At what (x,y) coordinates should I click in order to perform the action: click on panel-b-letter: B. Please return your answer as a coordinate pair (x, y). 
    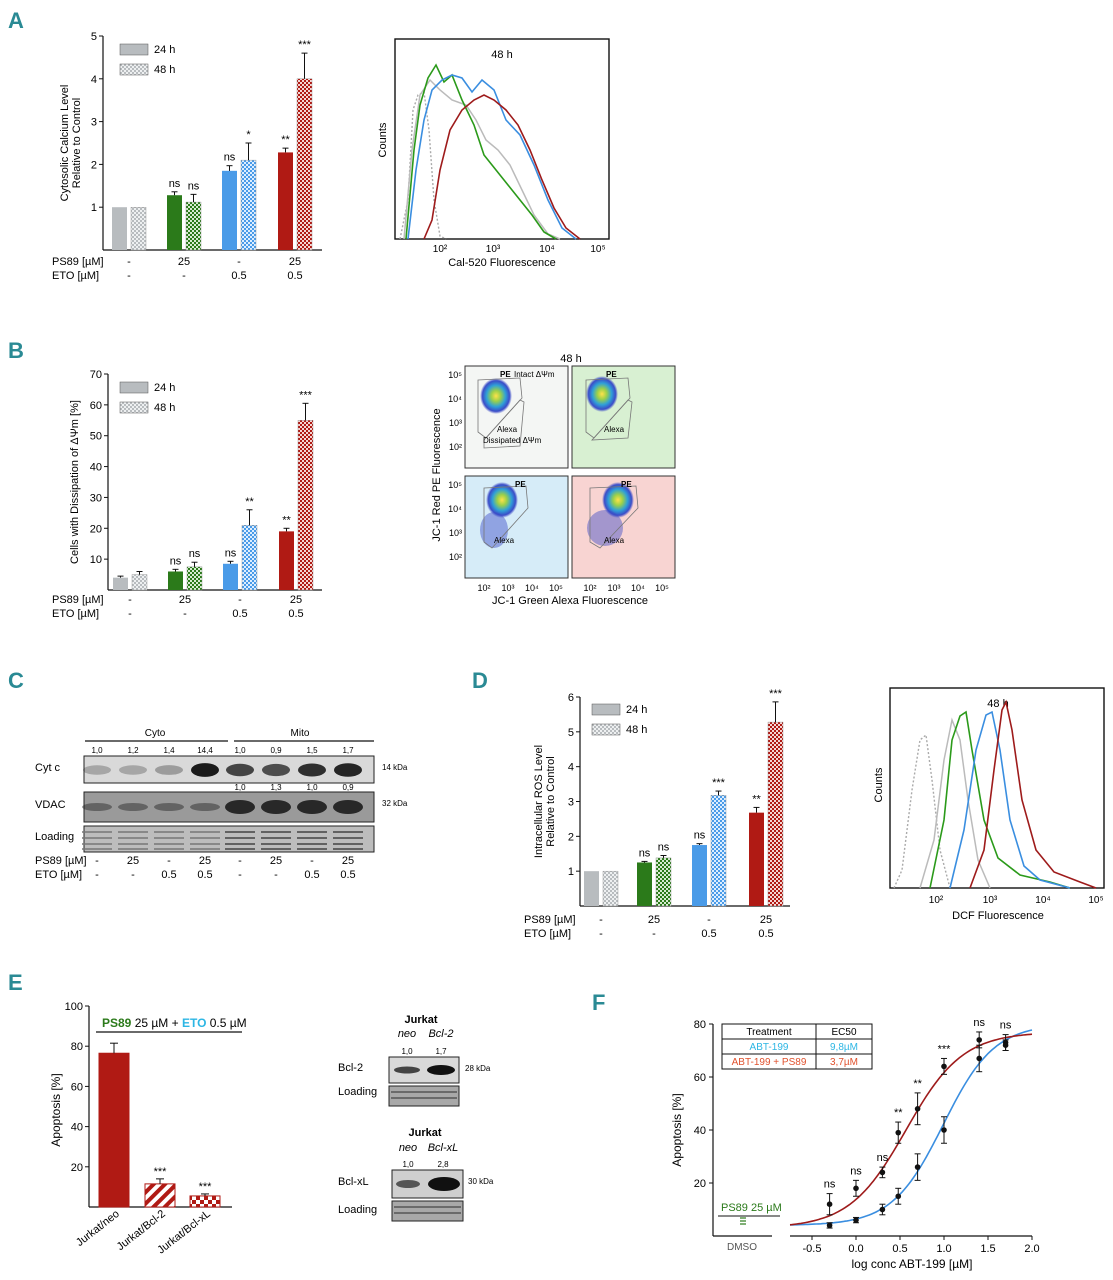
    Looking at the image, I should click on (16, 350).